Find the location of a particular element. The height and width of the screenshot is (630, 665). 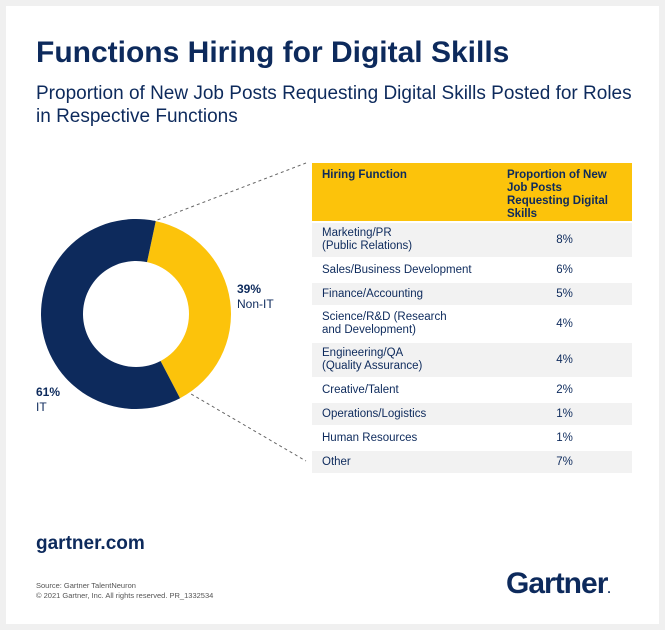

row-function-line: Science/R&D (Research is located at coordinates (384, 317).